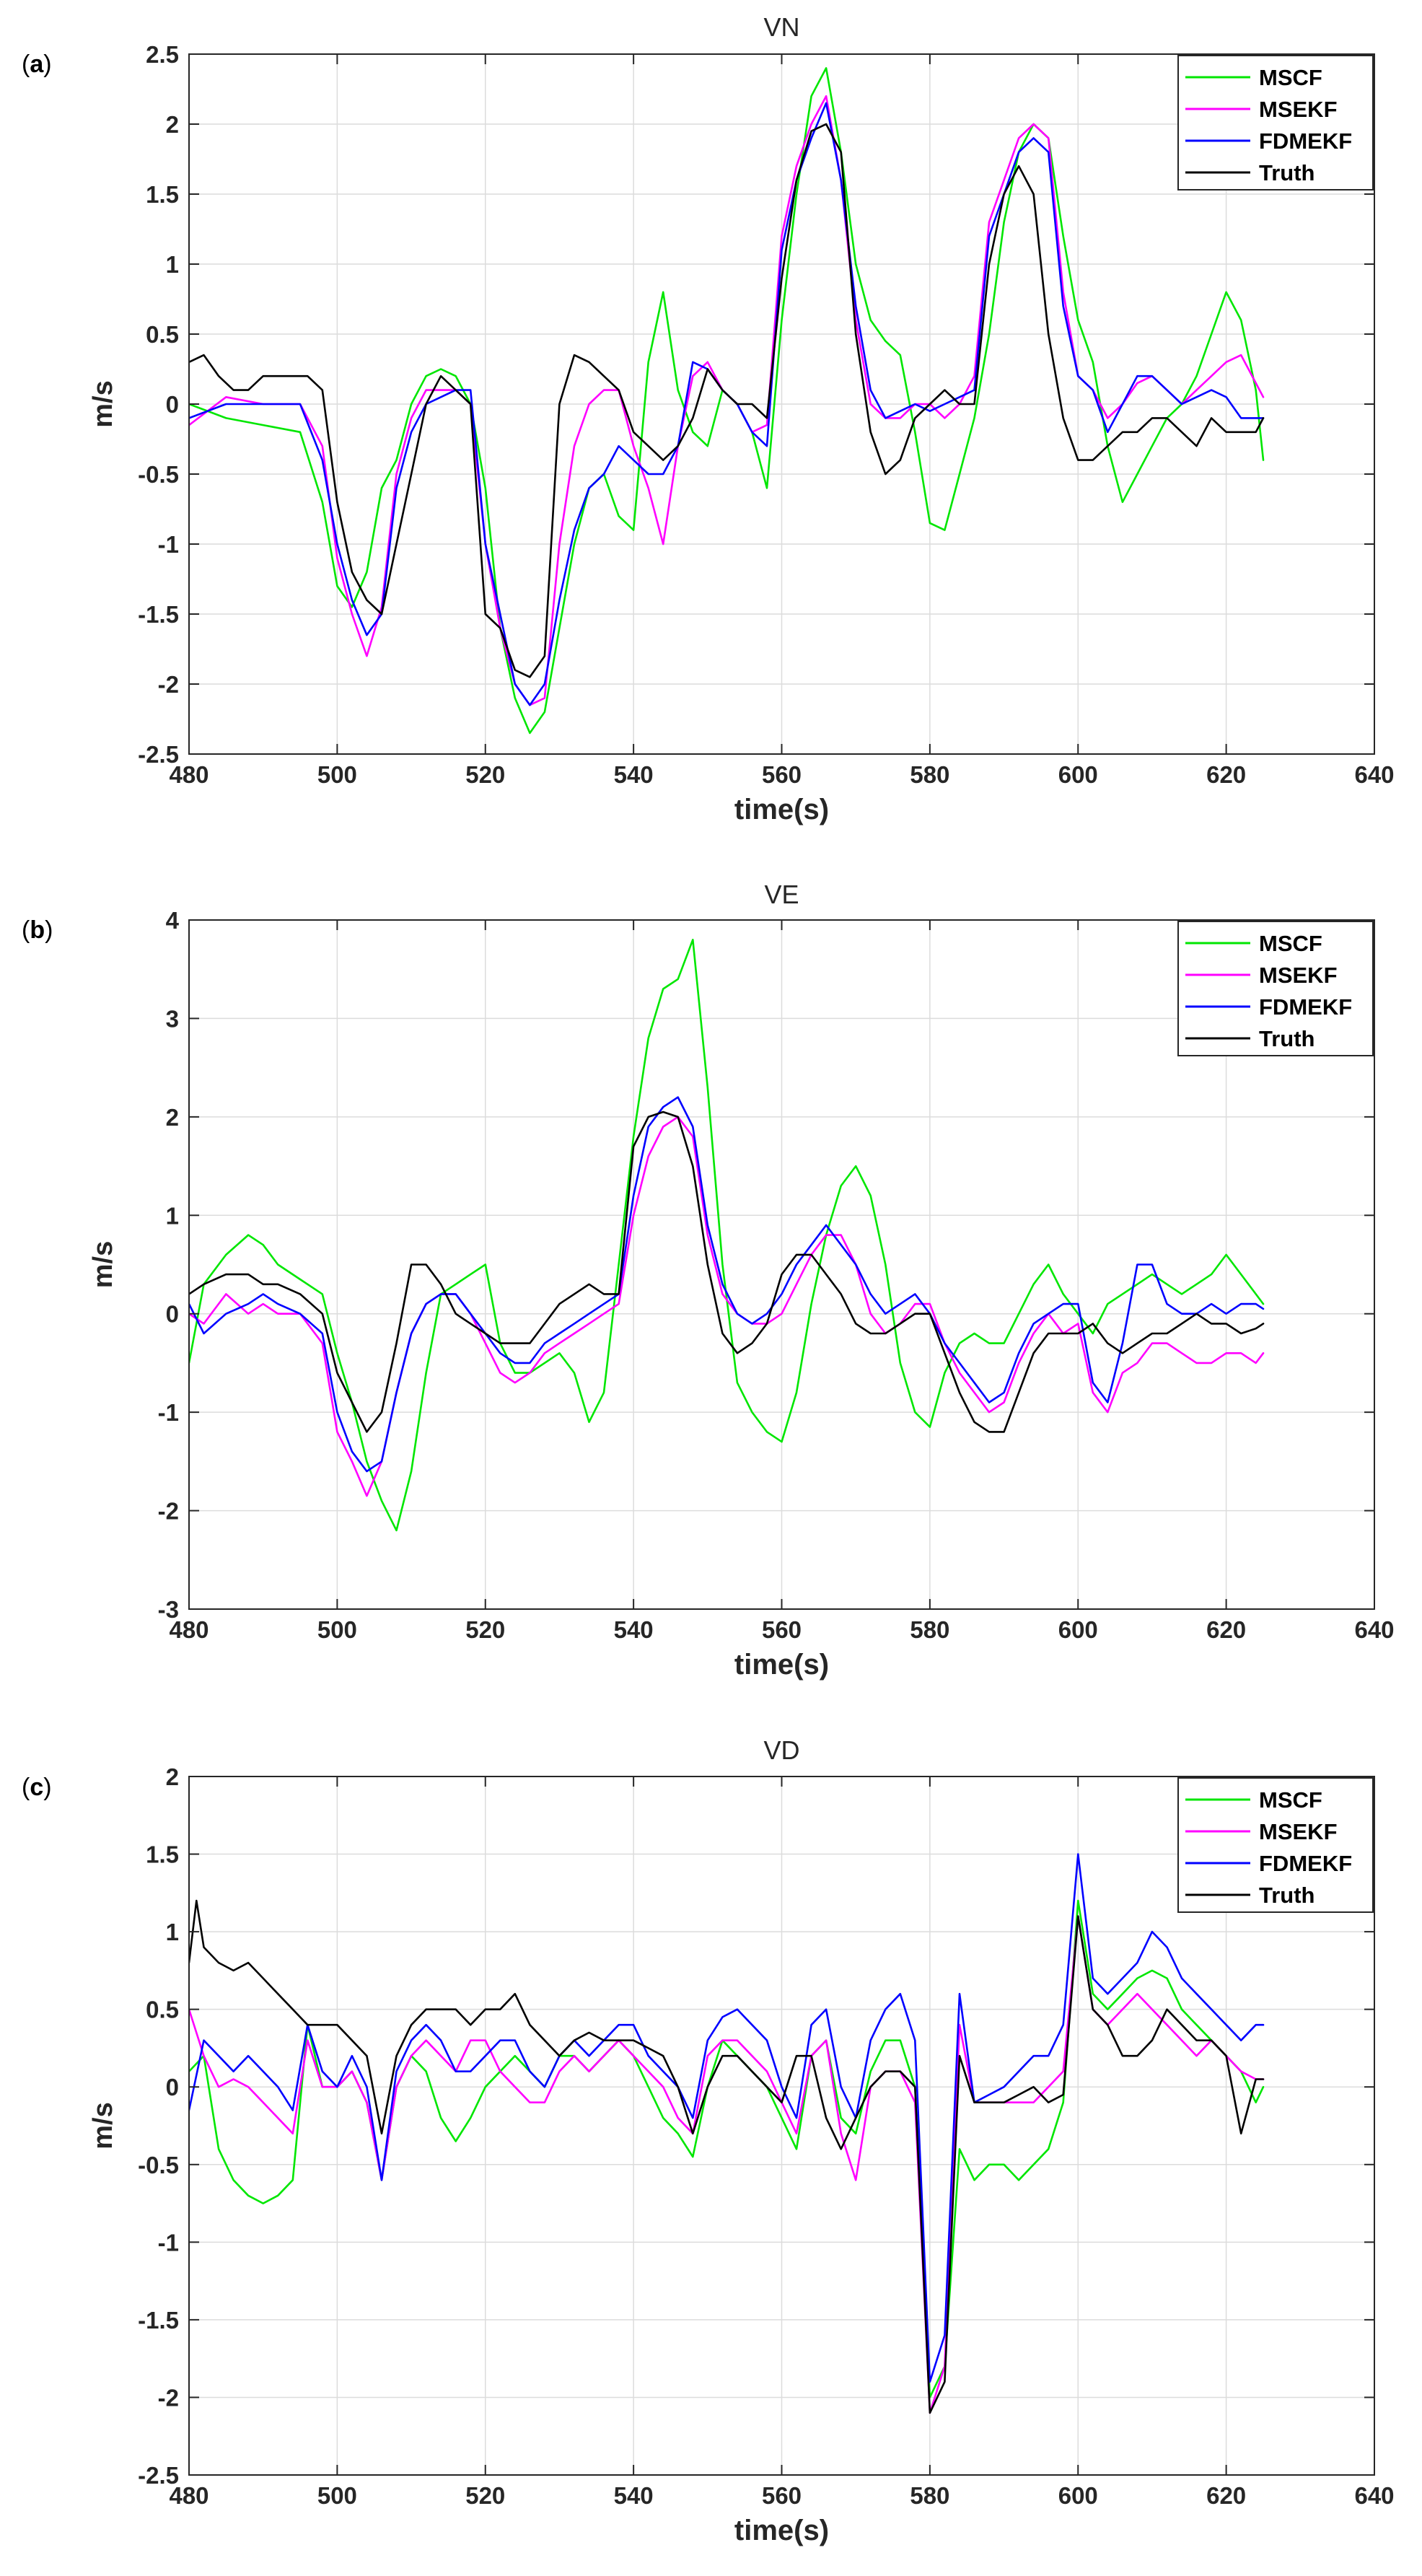  I want to click on y-tick-label: 3, so click(172, 1018).